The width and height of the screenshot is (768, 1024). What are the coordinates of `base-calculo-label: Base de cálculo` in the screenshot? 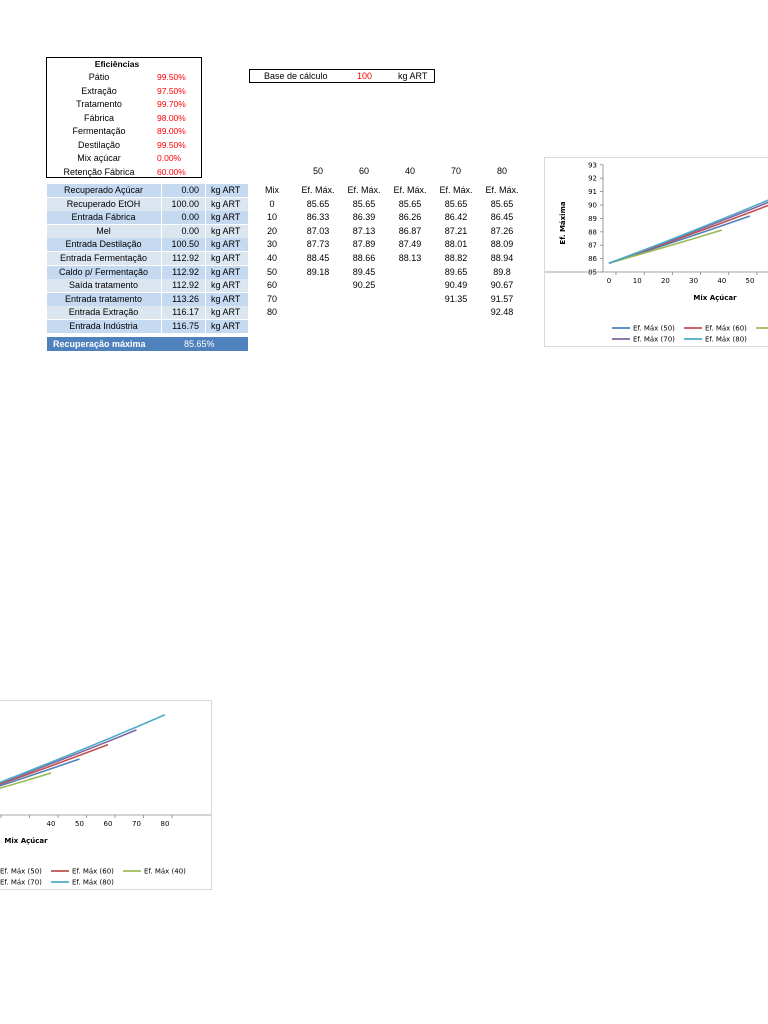 It's located at (296, 76).